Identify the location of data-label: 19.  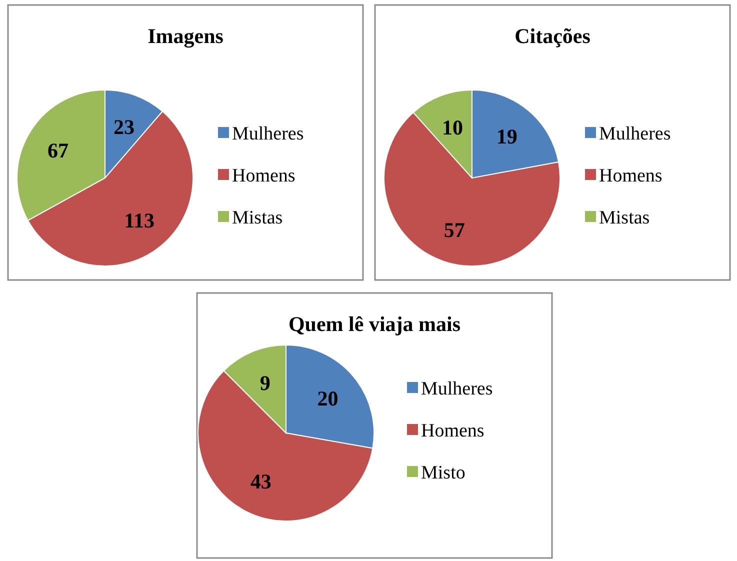
(507, 136).